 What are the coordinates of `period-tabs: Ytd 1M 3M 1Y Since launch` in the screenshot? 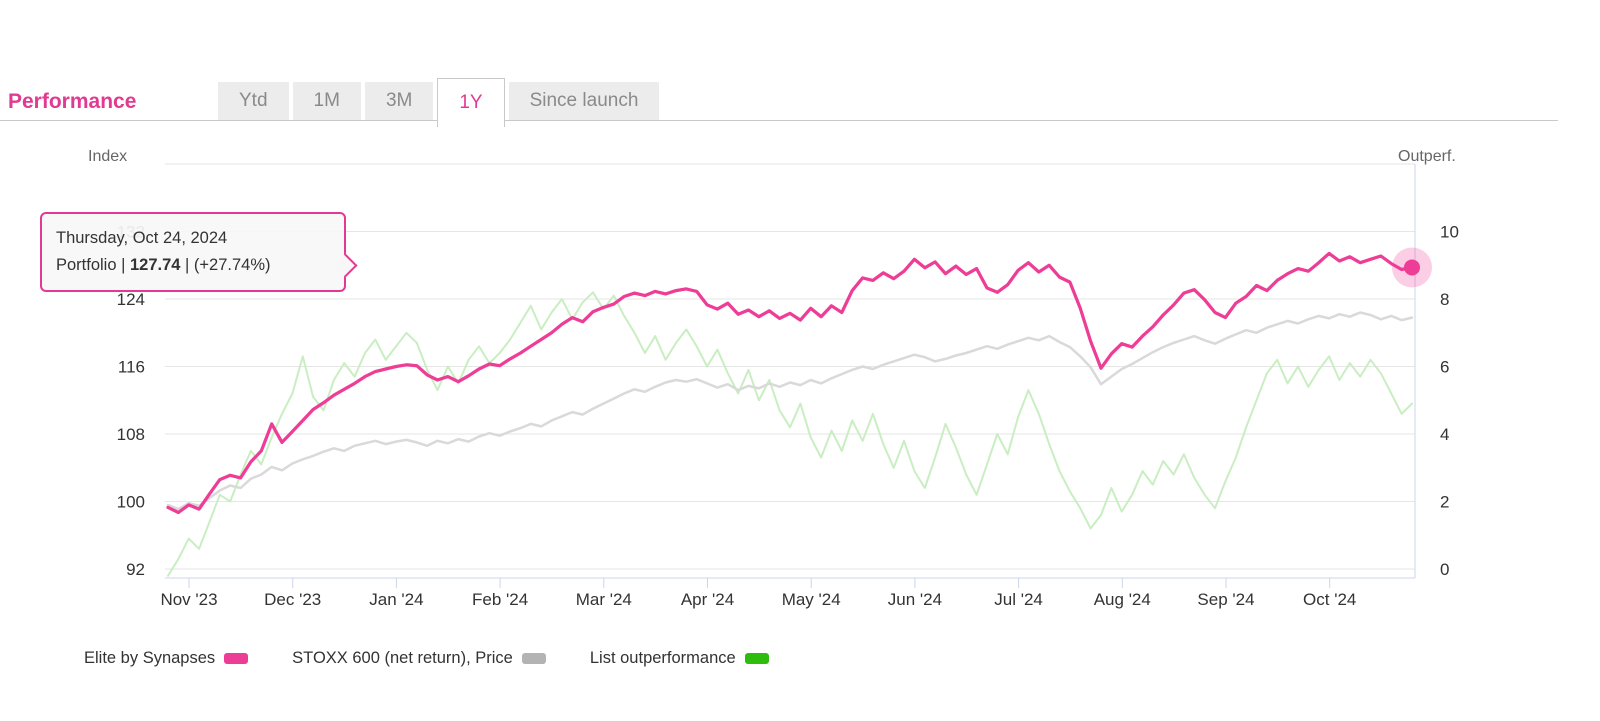 It's located at (439, 102).